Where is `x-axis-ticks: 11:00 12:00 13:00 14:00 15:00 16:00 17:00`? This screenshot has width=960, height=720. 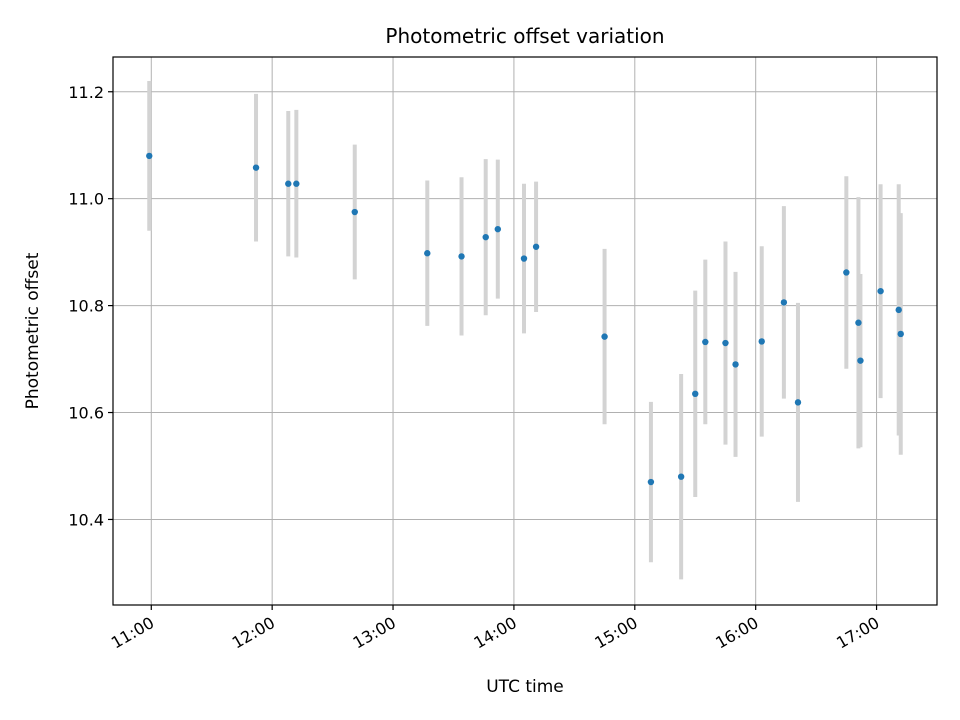
x-axis-ticks: 11:00 12:00 13:00 14:00 15:00 16:00 17:00 is located at coordinates (495, 629).